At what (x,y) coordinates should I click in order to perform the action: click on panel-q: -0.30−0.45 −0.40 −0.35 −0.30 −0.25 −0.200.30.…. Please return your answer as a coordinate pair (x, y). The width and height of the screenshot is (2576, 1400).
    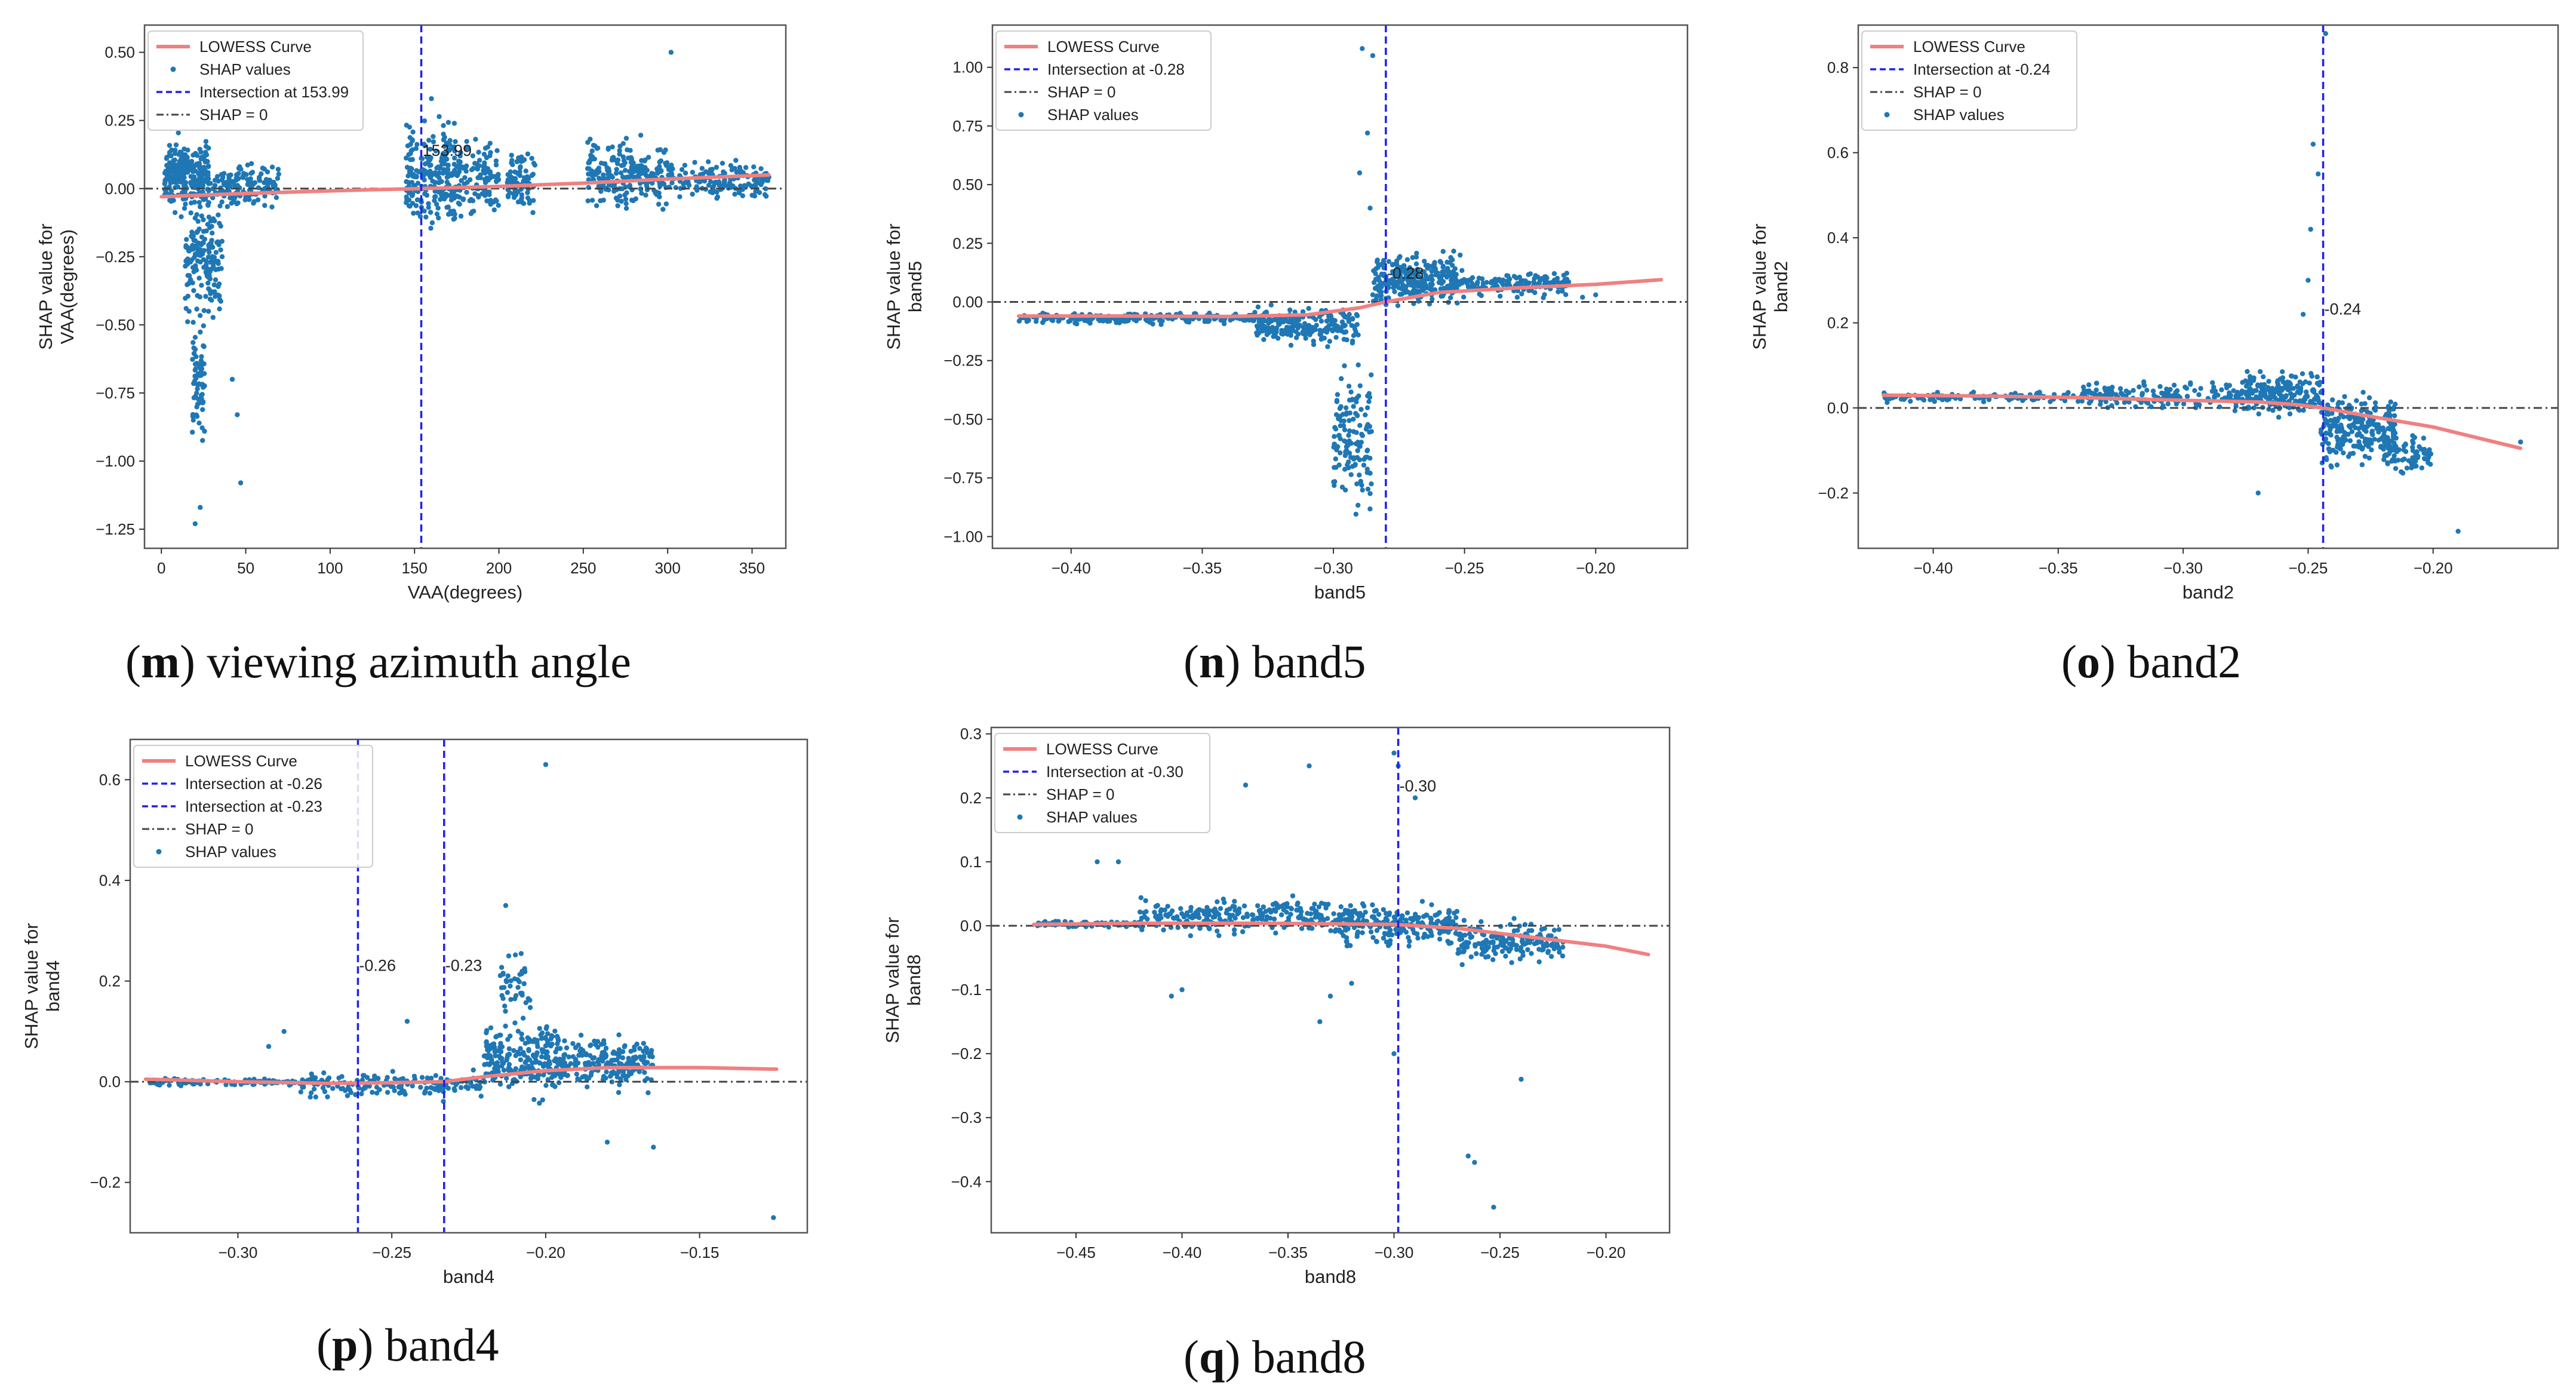
    Looking at the image, I should click on (1276, 1054).